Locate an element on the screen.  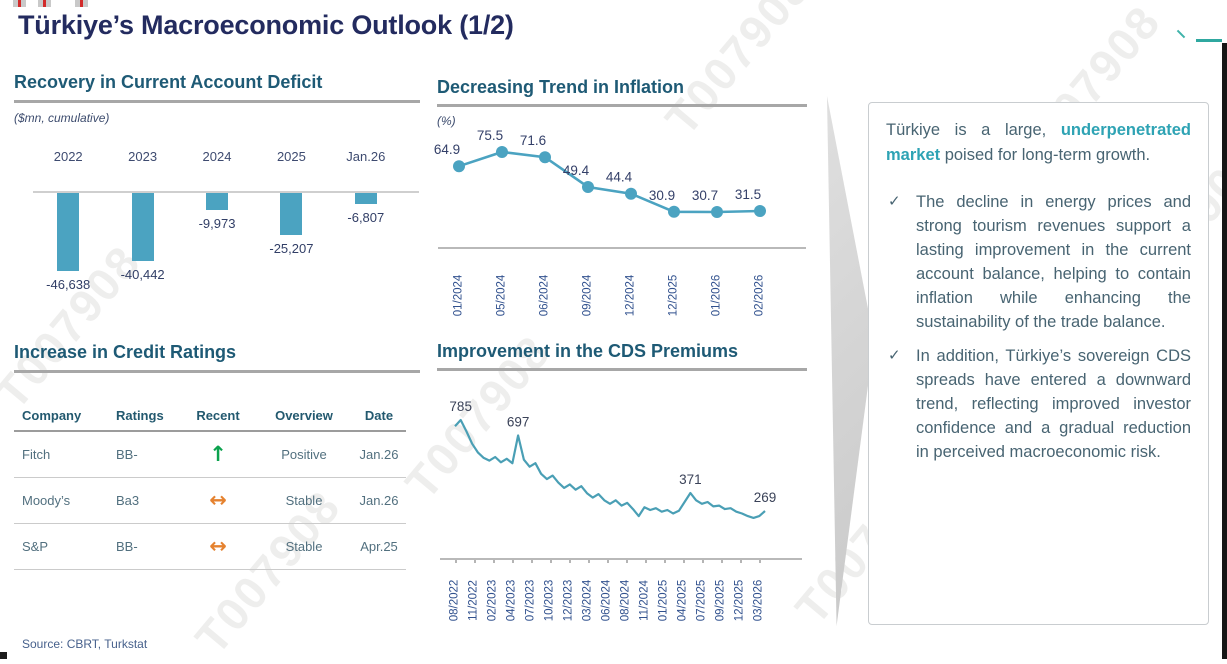
inflation-unit-label: (%) is located at coordinates (446, 121).